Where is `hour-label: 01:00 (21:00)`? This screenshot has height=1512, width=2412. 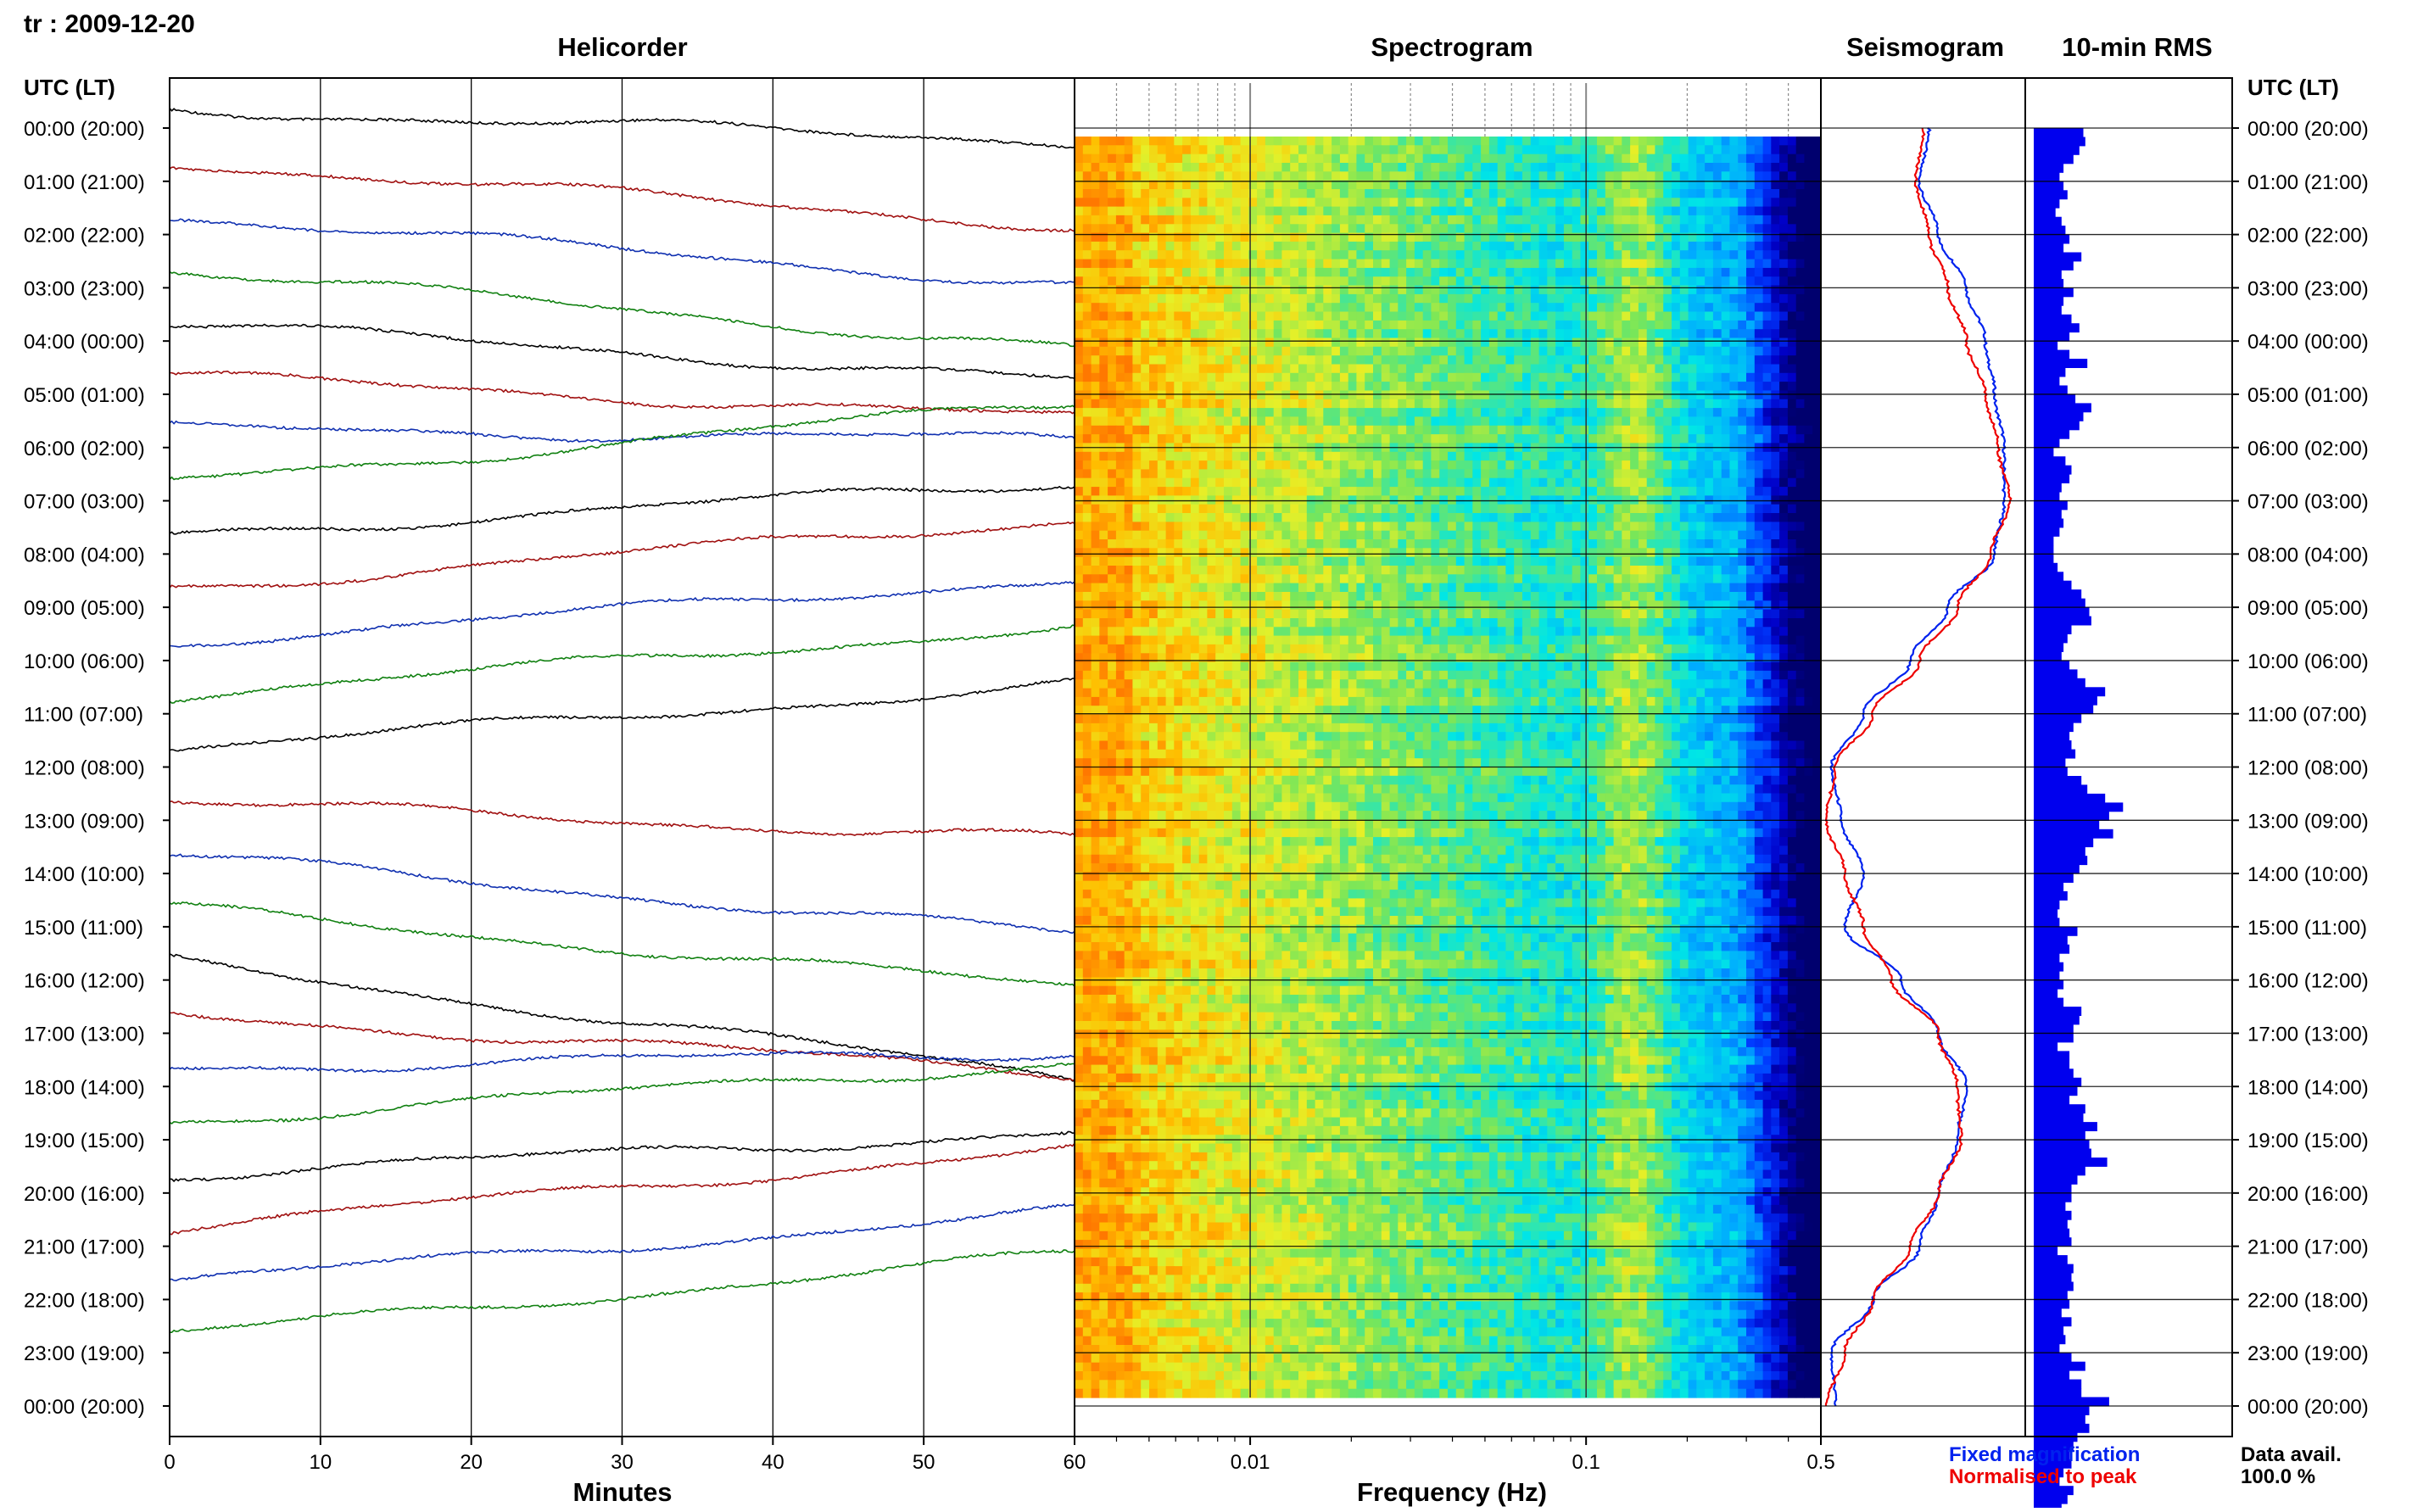
hour-label: 01:00 (21:00) is located at coordinates (2308, 182).